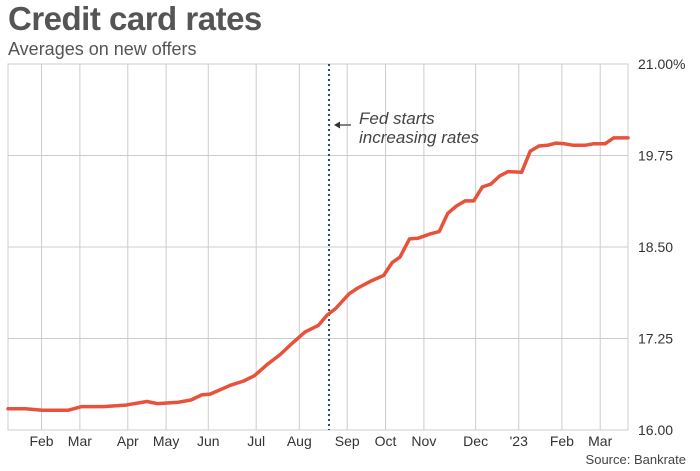 This screenshot has width=700, height=471. Describe the element at coordinates (475, 441) in the screenshot. I see `x-tick-label: Dec` at that location.